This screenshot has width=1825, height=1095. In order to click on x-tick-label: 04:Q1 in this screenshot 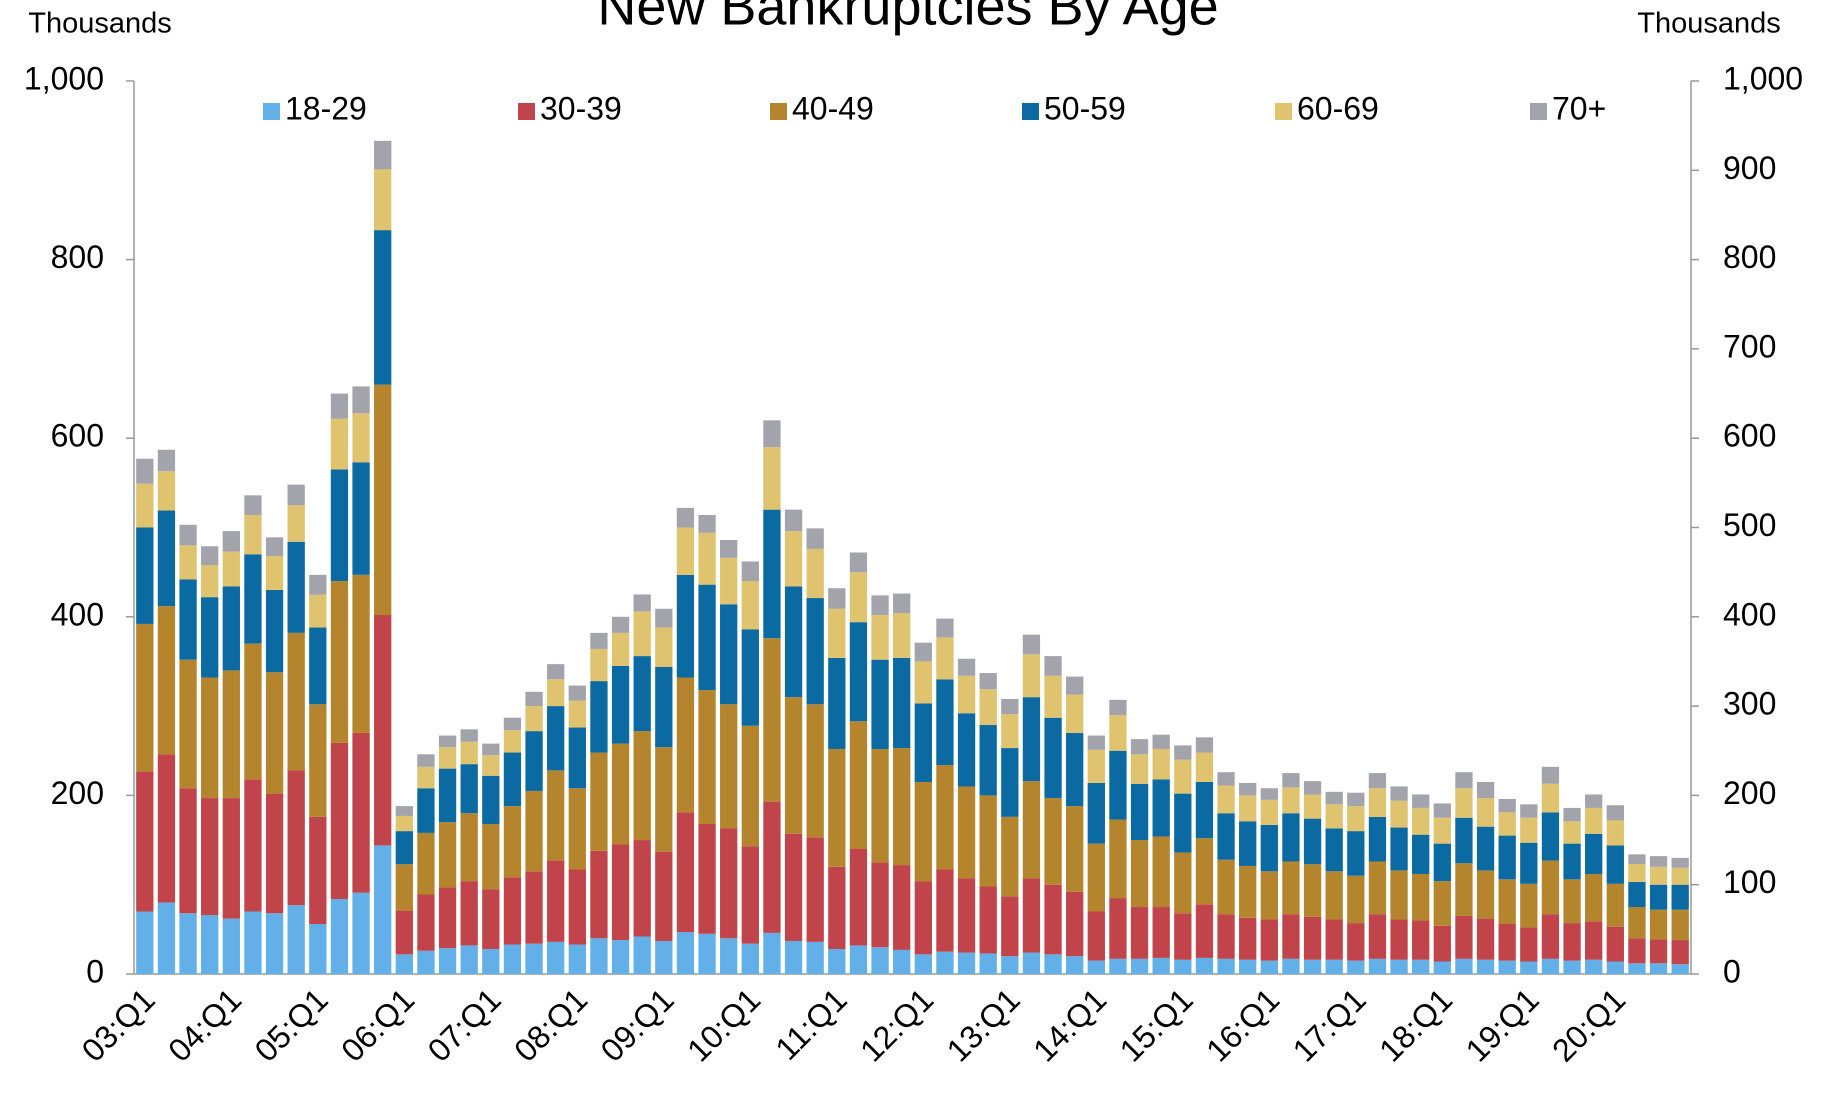, I will do `click(204, 1024)`.